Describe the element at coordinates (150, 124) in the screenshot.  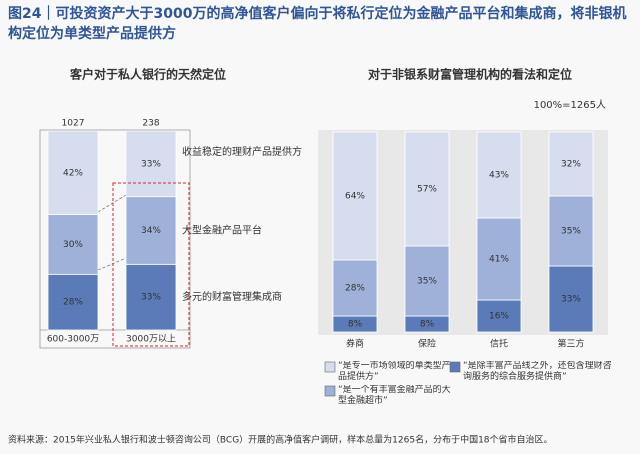
I see `total-label: 238` at that location.